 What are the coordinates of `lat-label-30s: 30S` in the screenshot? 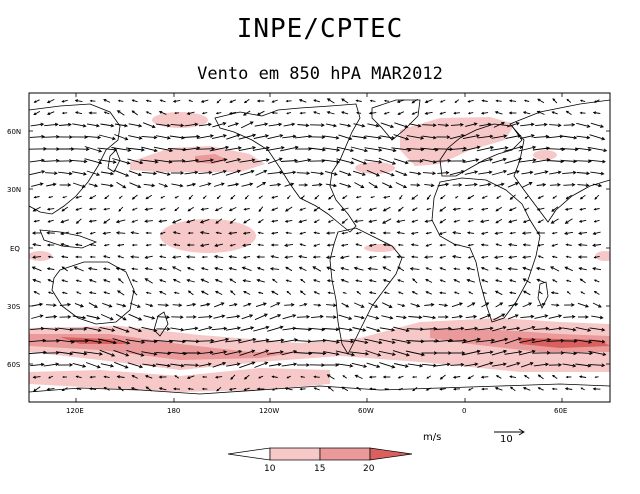 It's located at (14, 307).